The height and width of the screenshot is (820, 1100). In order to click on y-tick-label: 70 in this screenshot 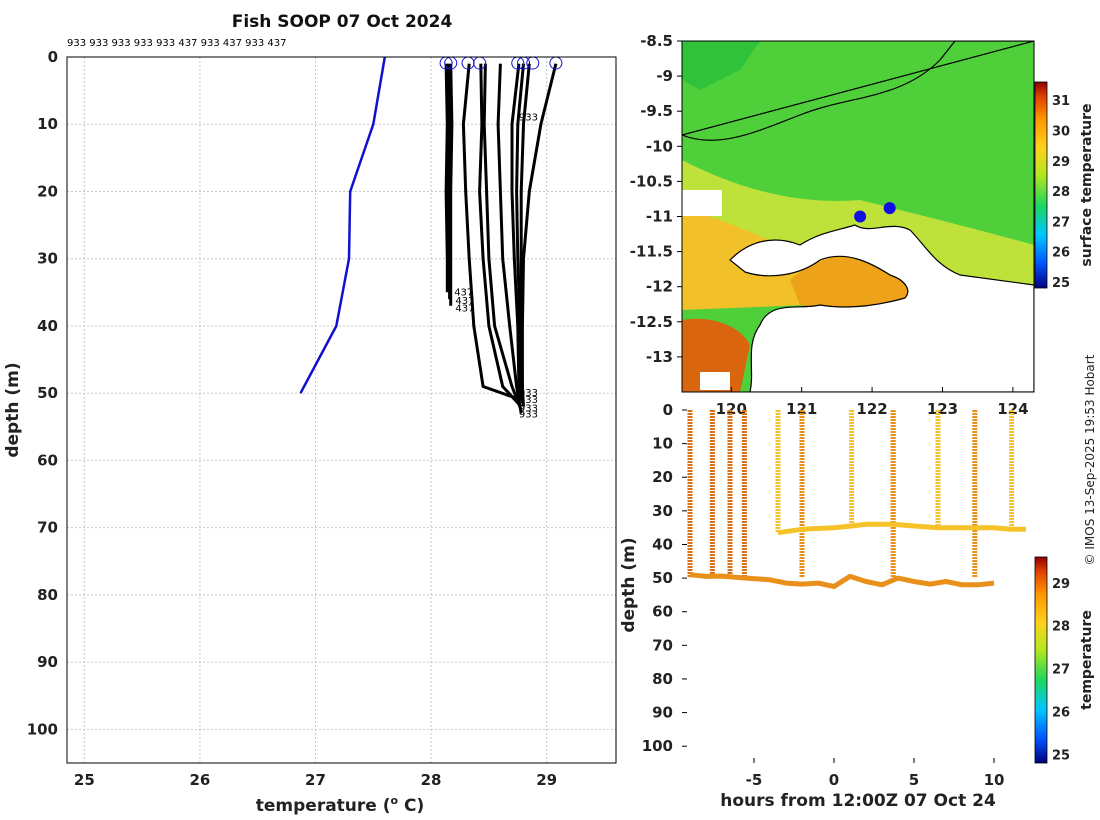, I will do `click(47, 528)`.